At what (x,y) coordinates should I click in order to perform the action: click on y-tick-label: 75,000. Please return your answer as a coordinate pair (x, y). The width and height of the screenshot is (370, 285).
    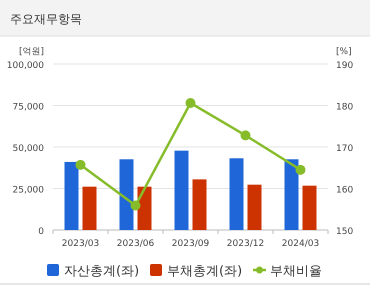
    Looking at the image, I should click on (28, 107).